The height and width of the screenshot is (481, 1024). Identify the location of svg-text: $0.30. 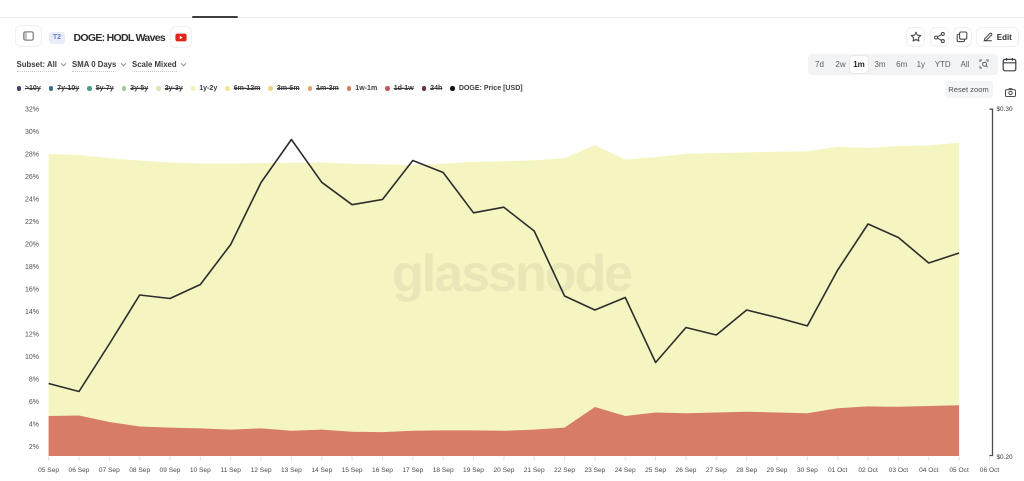
(1005, 109).